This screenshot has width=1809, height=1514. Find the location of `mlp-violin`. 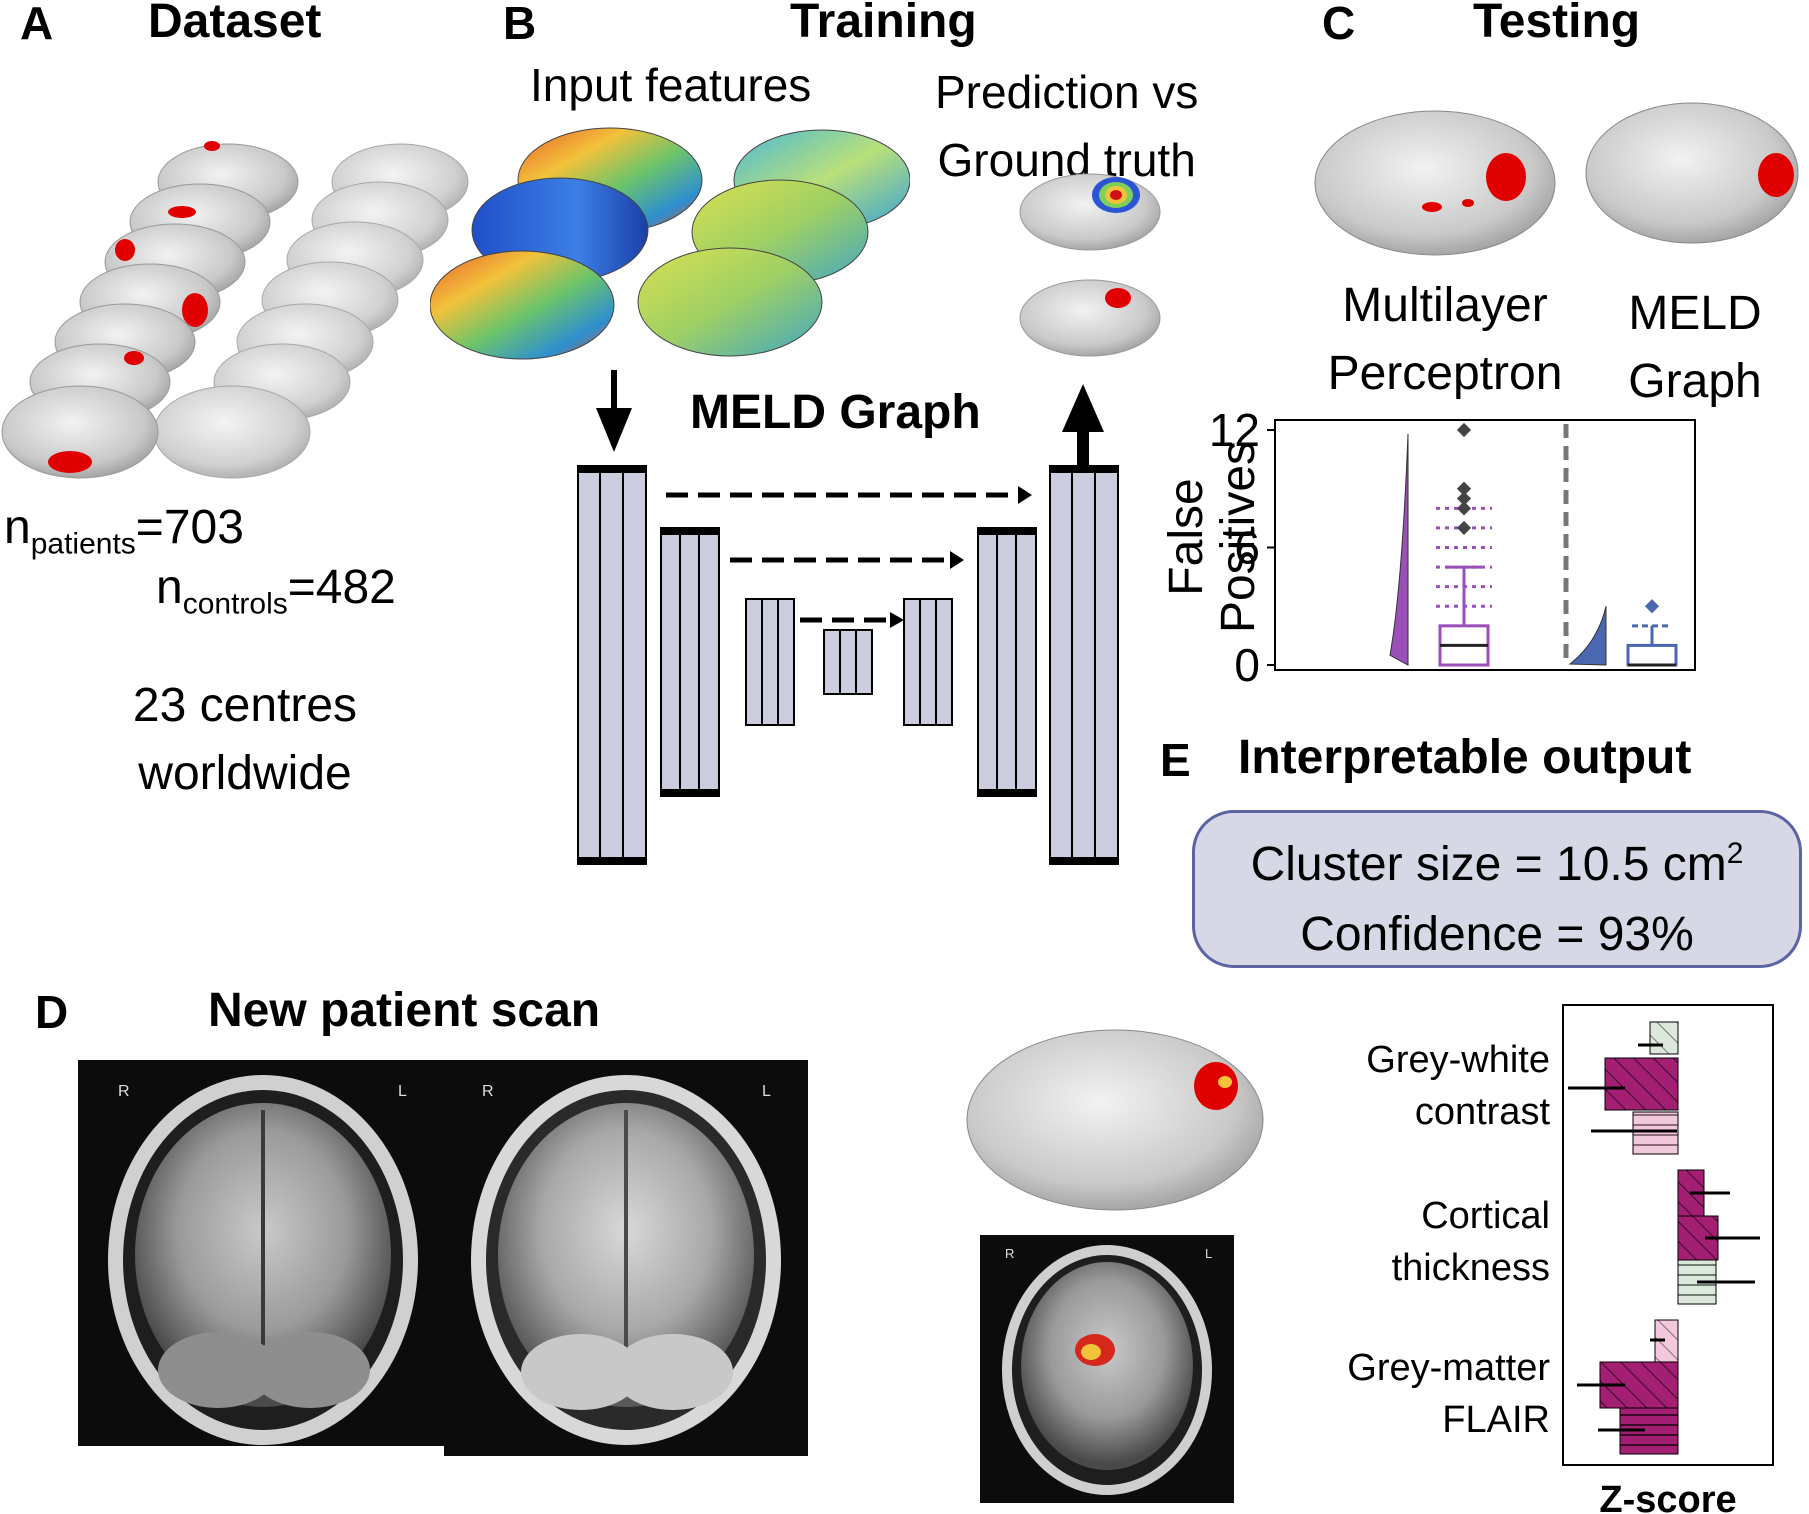

mlp-violin is located at coordinates (1399, 549).